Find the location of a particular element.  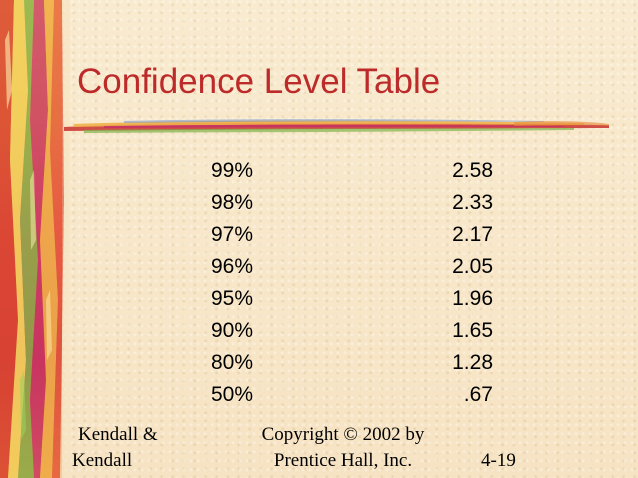

slide-title: Confidence Level Table is located at coordinates (259, 81).